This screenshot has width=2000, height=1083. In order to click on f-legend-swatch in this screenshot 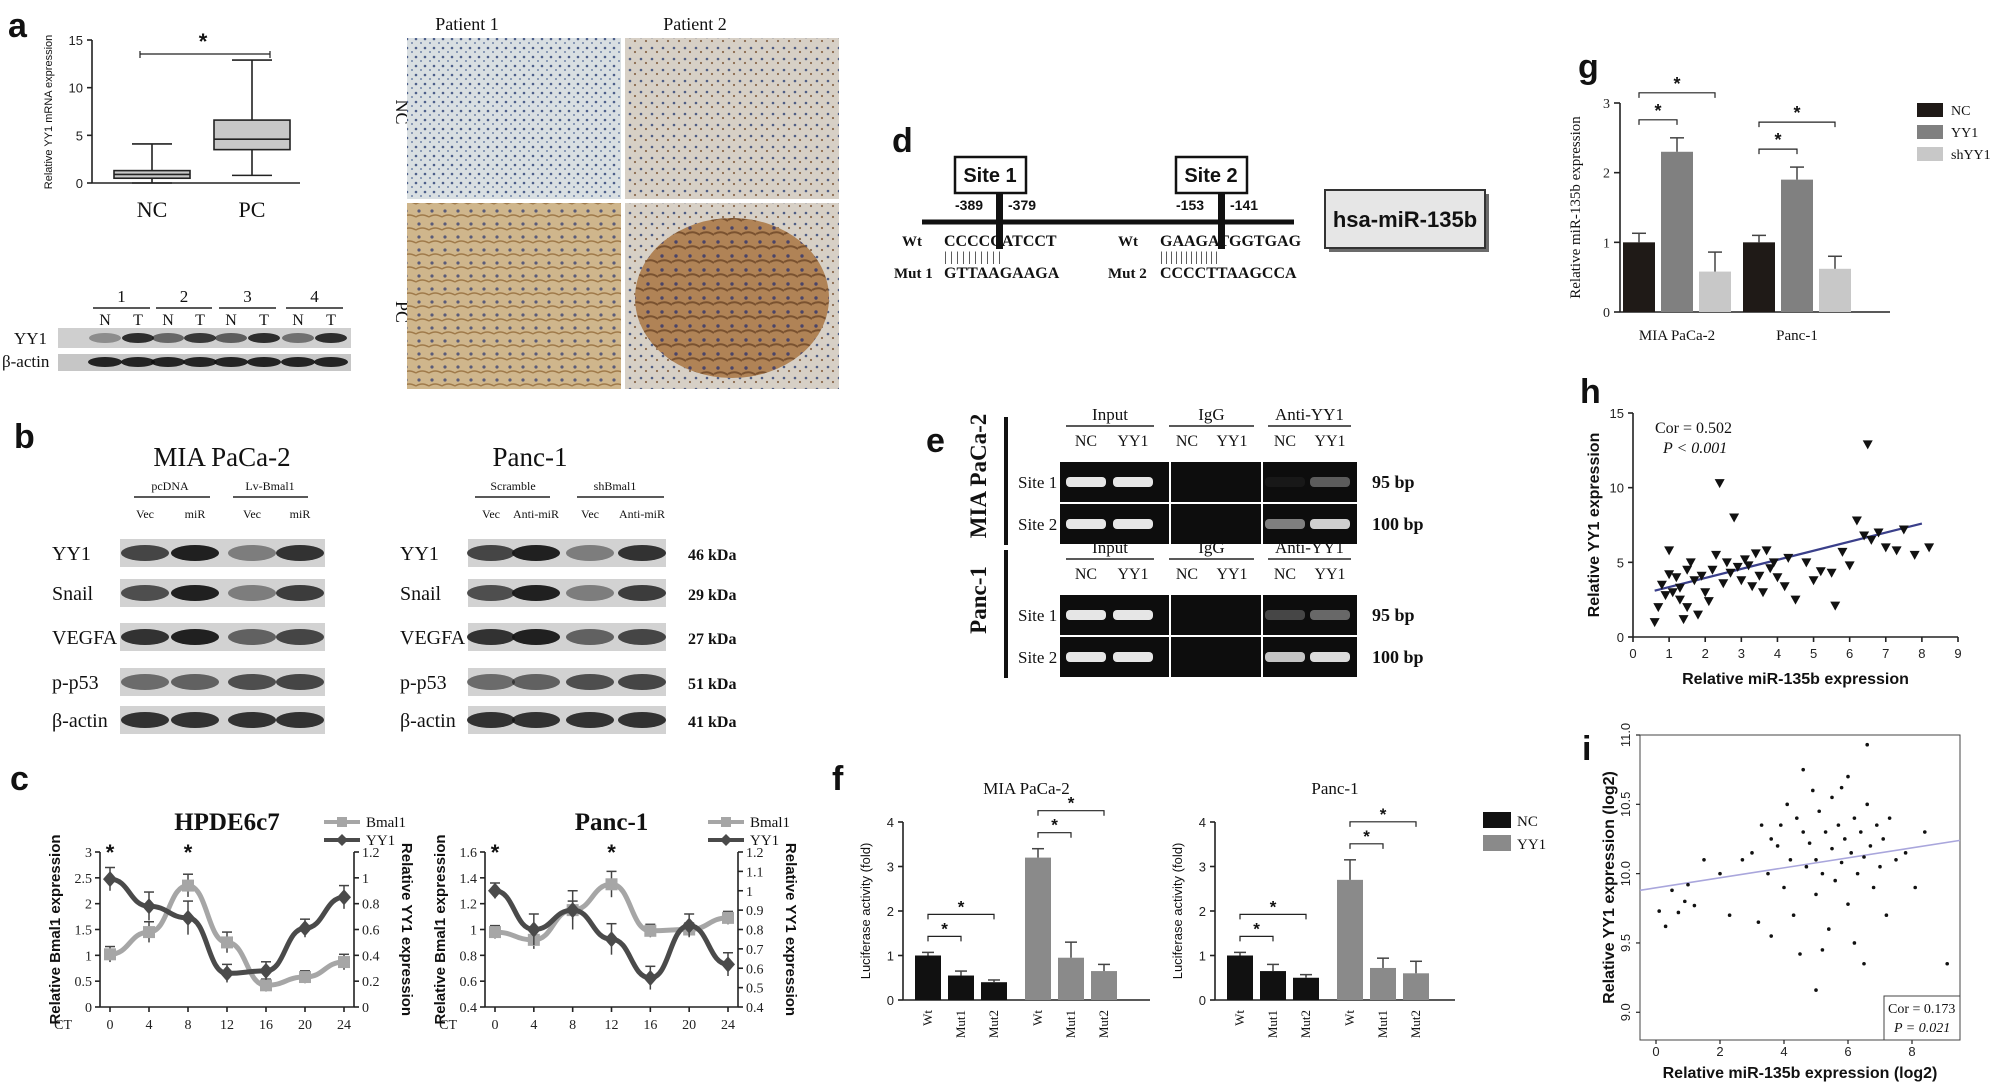, I will do `click(1497, 820)`.